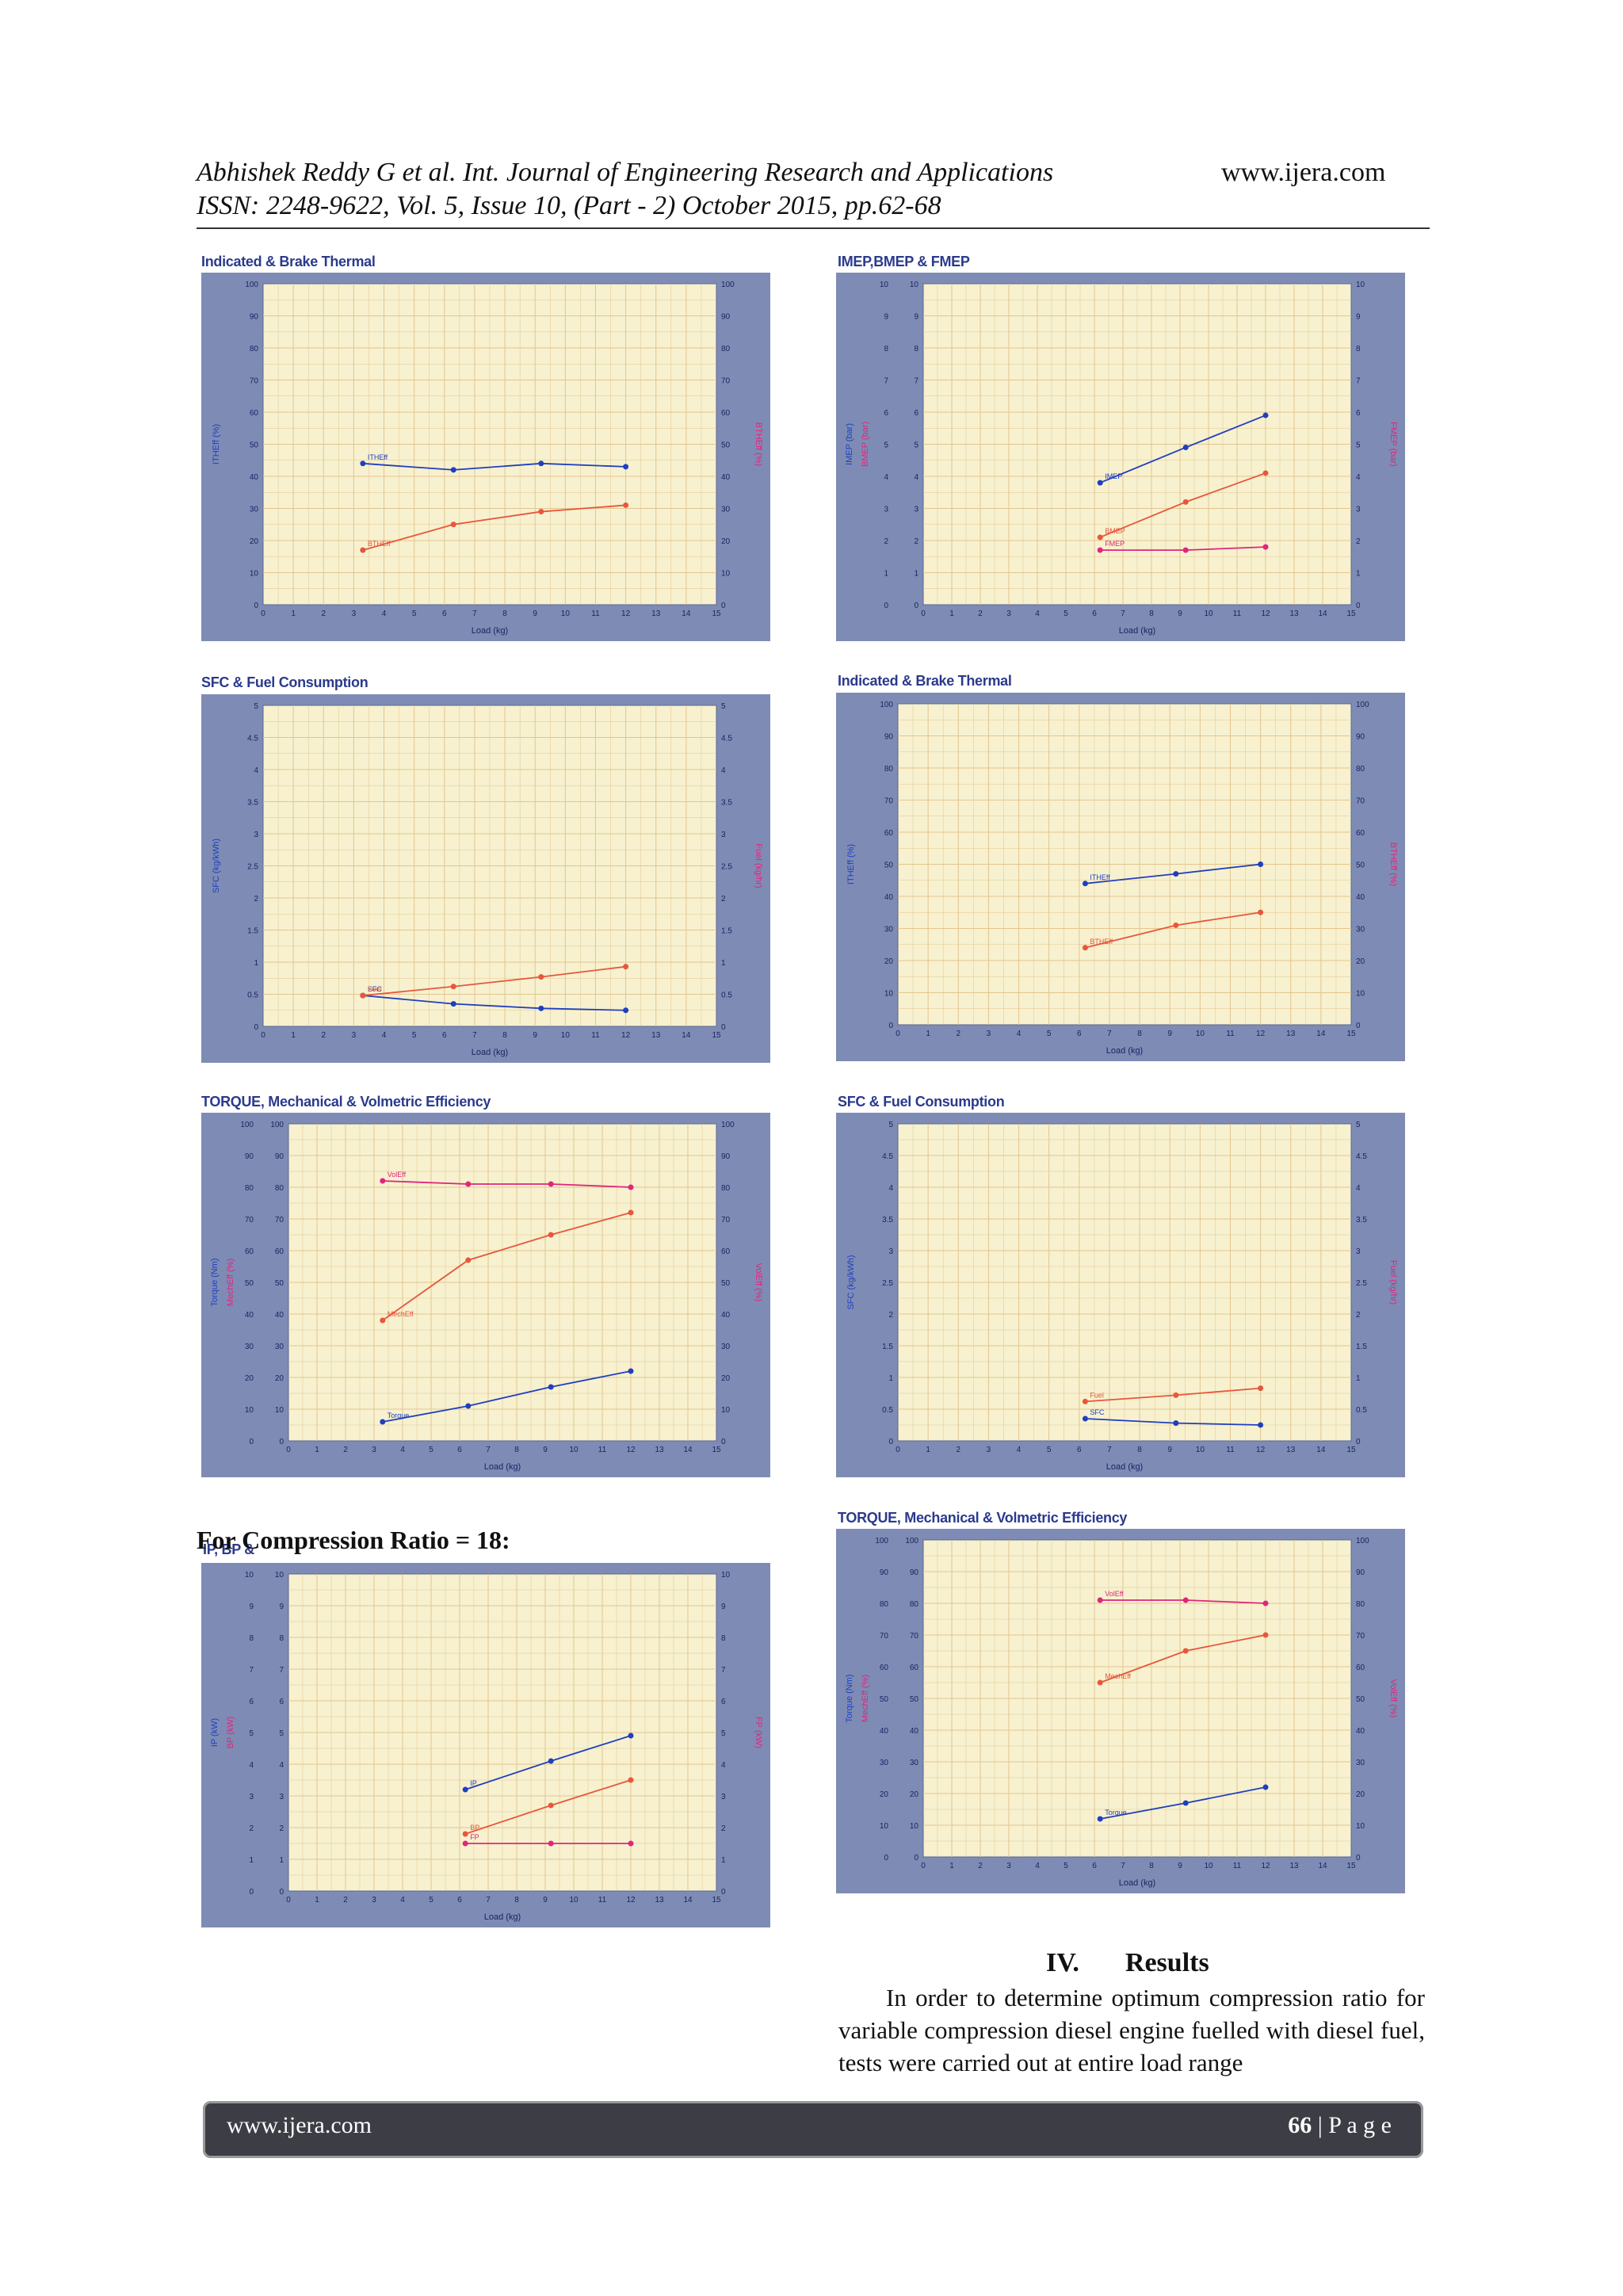  Describe the element at coordinates (375, 989) in the screenshot. I see `series-label: Fuel` at that location.